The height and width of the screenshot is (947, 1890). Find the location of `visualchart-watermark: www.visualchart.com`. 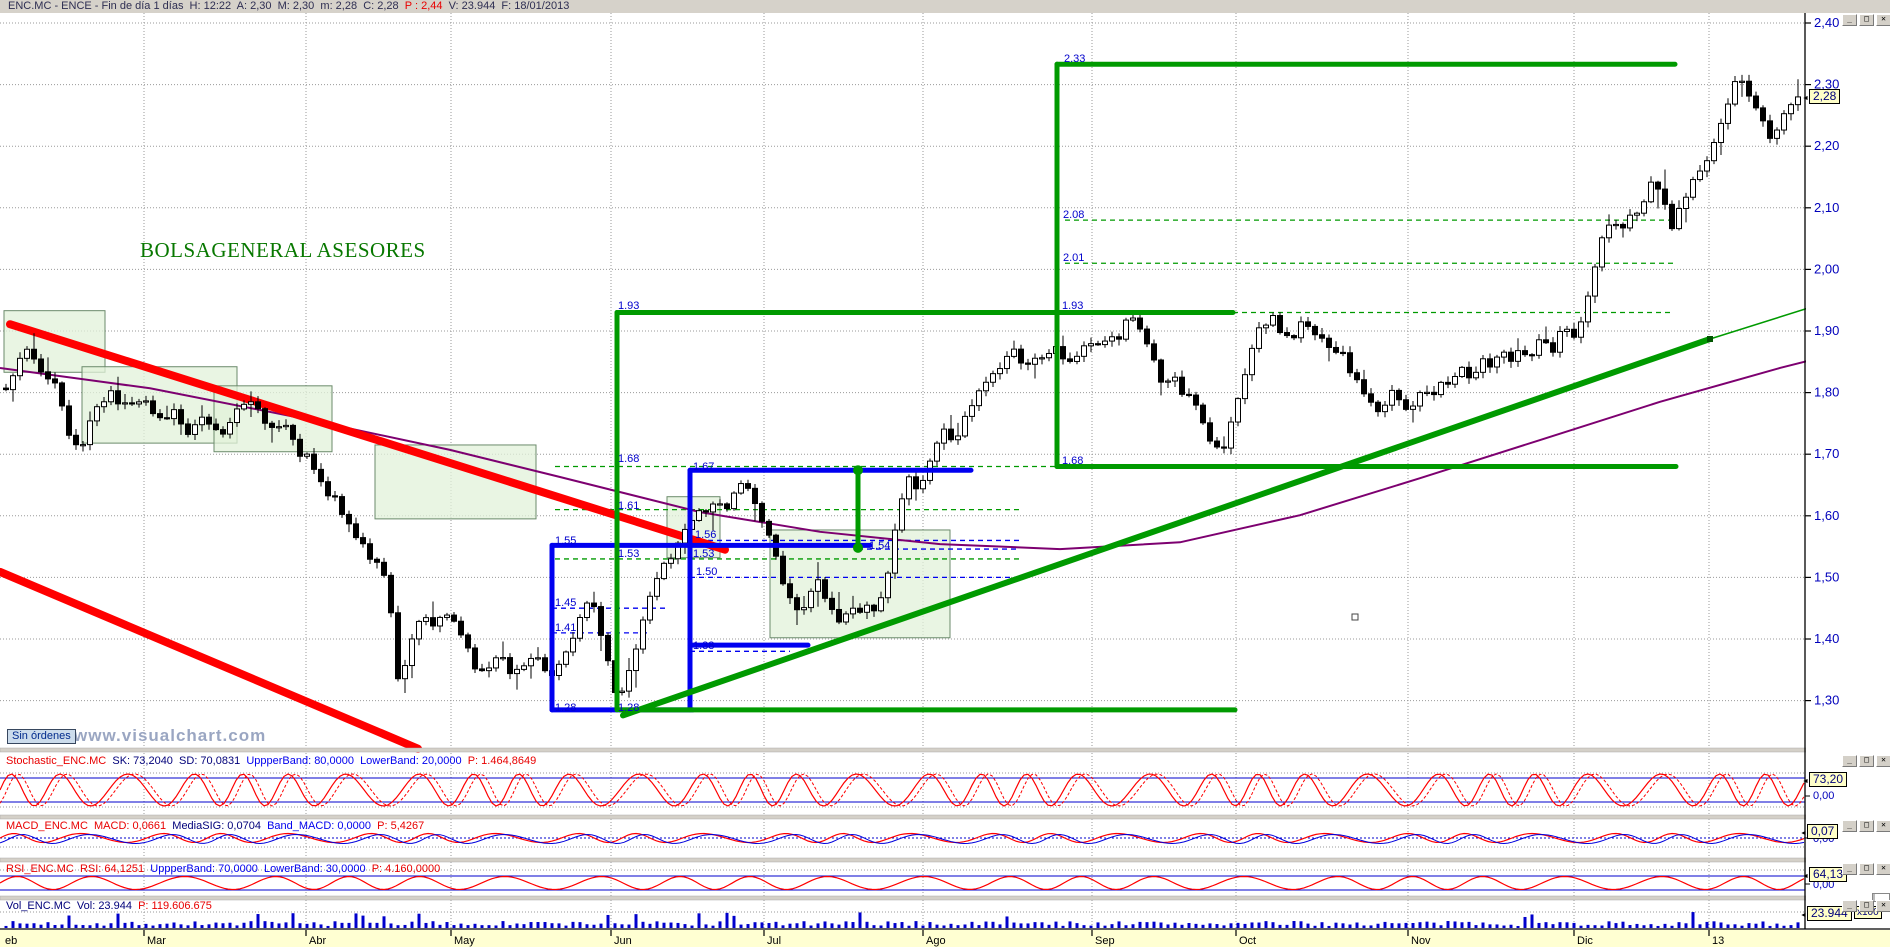

visualchart-watermark: www.visualchart.com is located at coordinates (170, 735).